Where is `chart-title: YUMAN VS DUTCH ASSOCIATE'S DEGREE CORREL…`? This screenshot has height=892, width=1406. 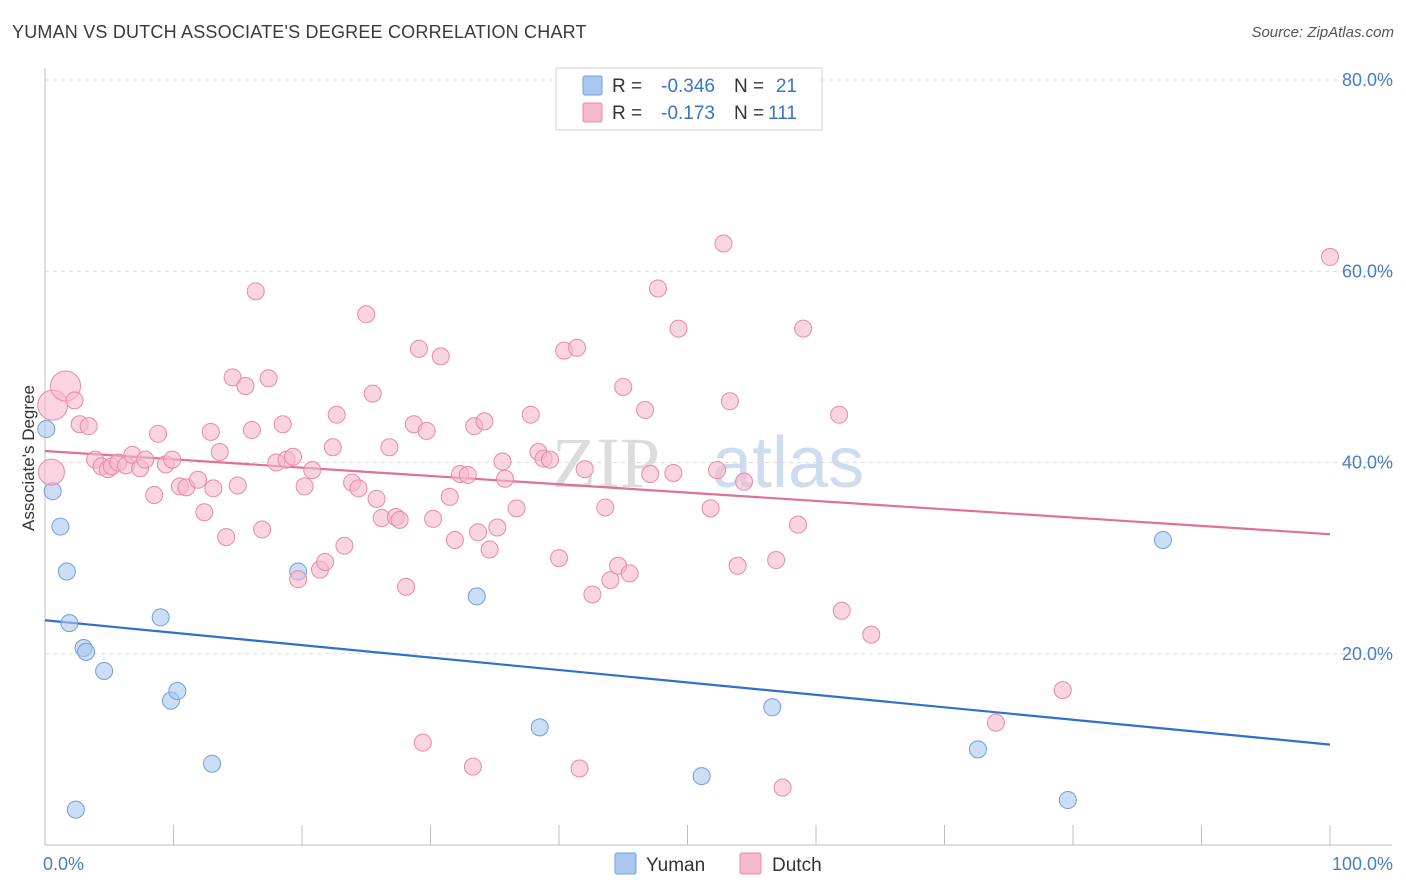
chart-title: YUMAN VS DUTCH ASSOCIATE'S DEGREE CORREL… is located at coordinates (299, 32).